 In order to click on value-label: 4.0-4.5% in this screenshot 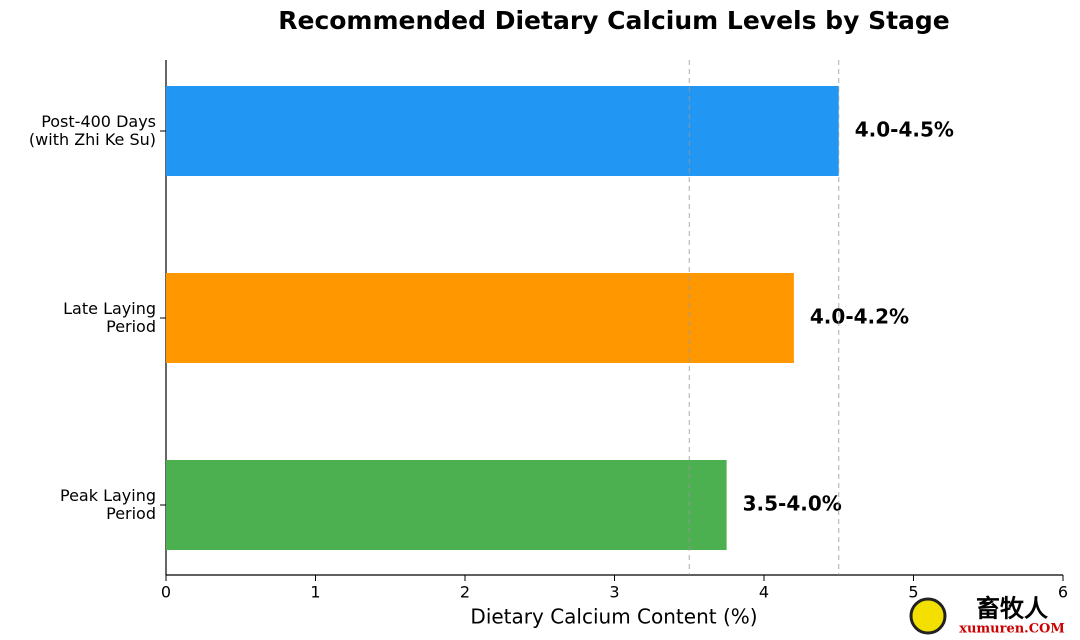, I will do `click(904, 130)`.